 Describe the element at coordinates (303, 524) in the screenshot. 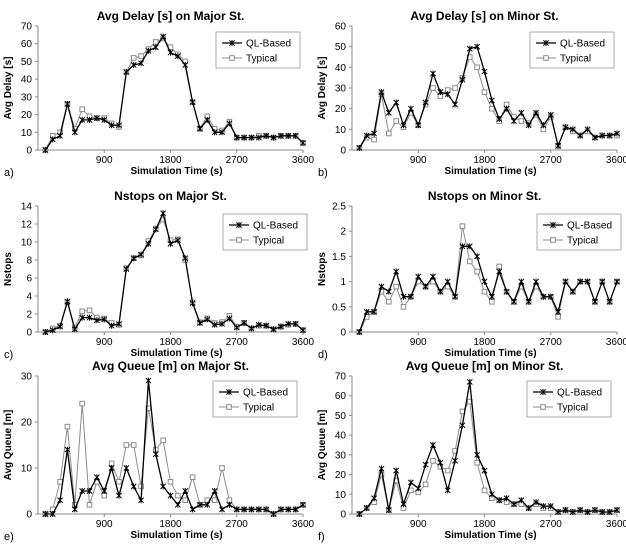

I see `x-tick-label: 3600` at that location.